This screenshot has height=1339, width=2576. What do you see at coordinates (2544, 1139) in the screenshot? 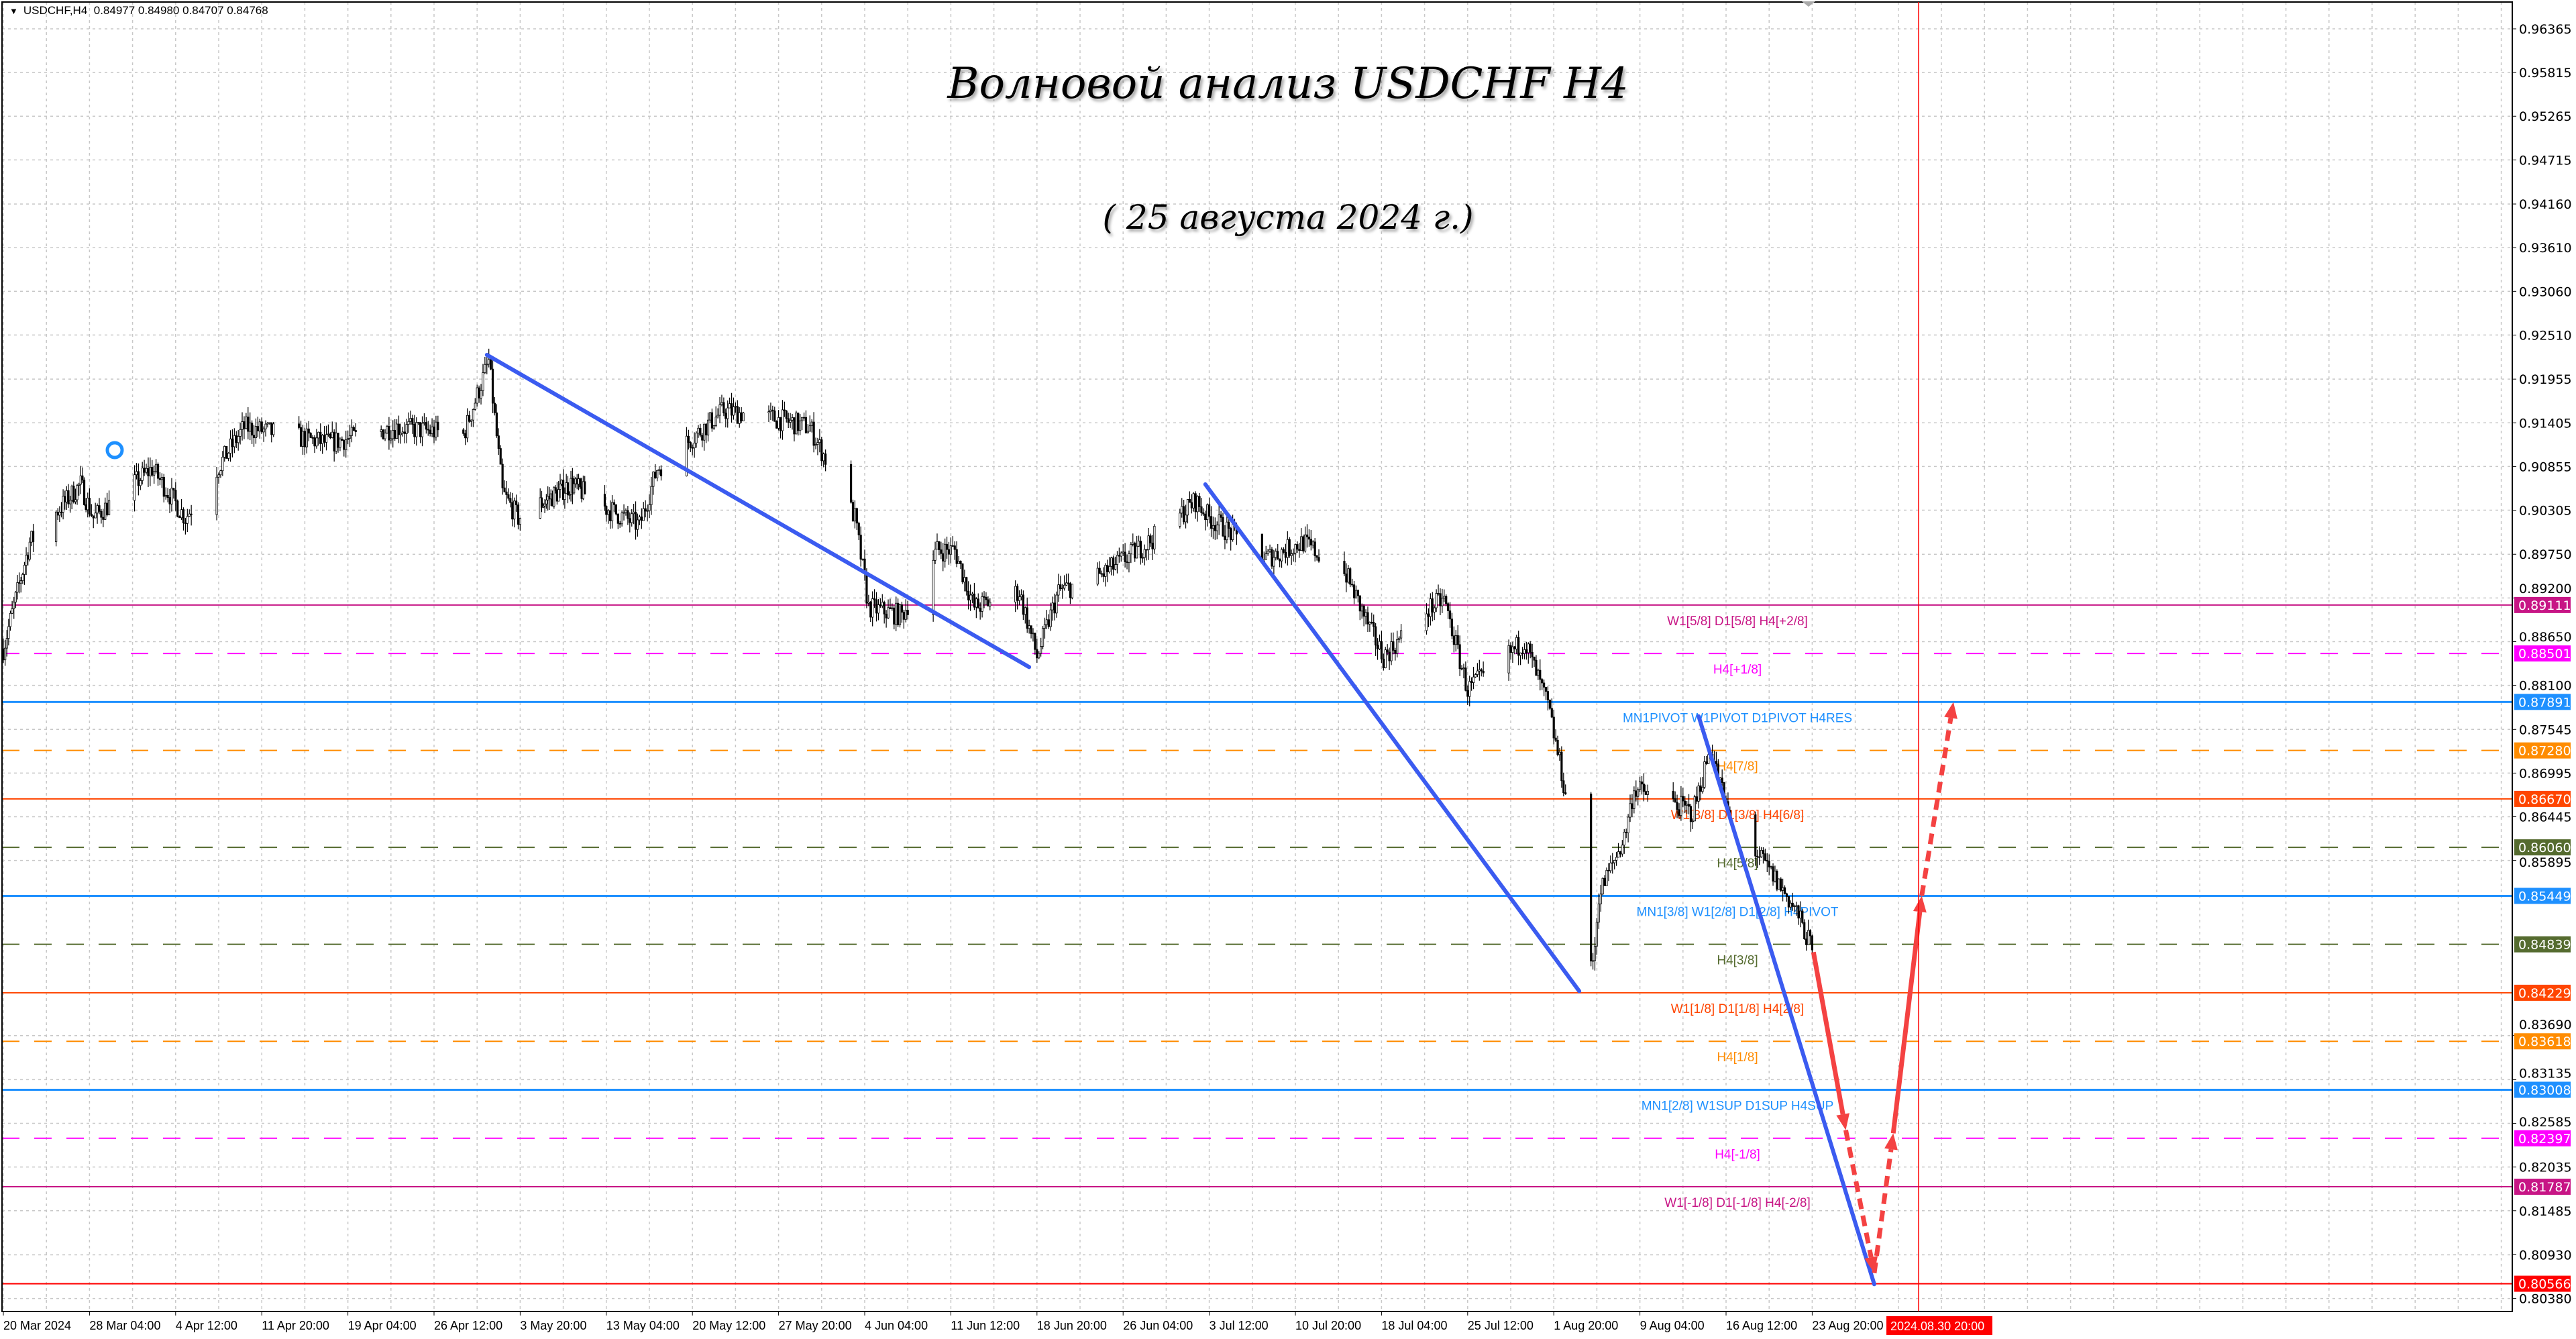
I see `price-badge-label: 0.82397` at bounding box center [2544, 1139].